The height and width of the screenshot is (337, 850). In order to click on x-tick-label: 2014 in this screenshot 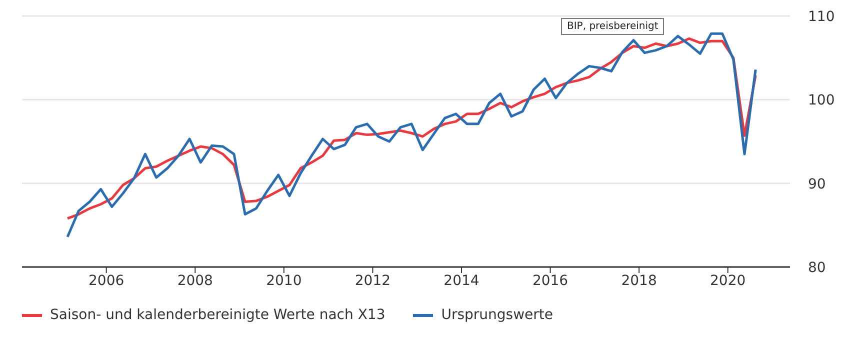, I will do `click(462, 280)`.